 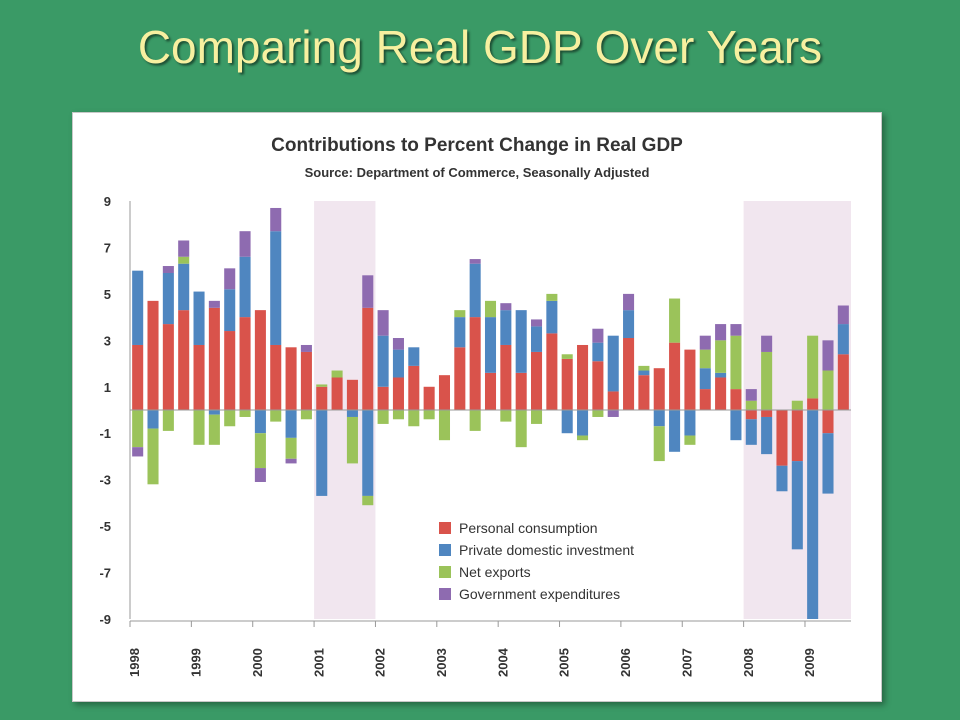 I want to click on legend-label: Private domestic investment, so click(x=546, y=550).